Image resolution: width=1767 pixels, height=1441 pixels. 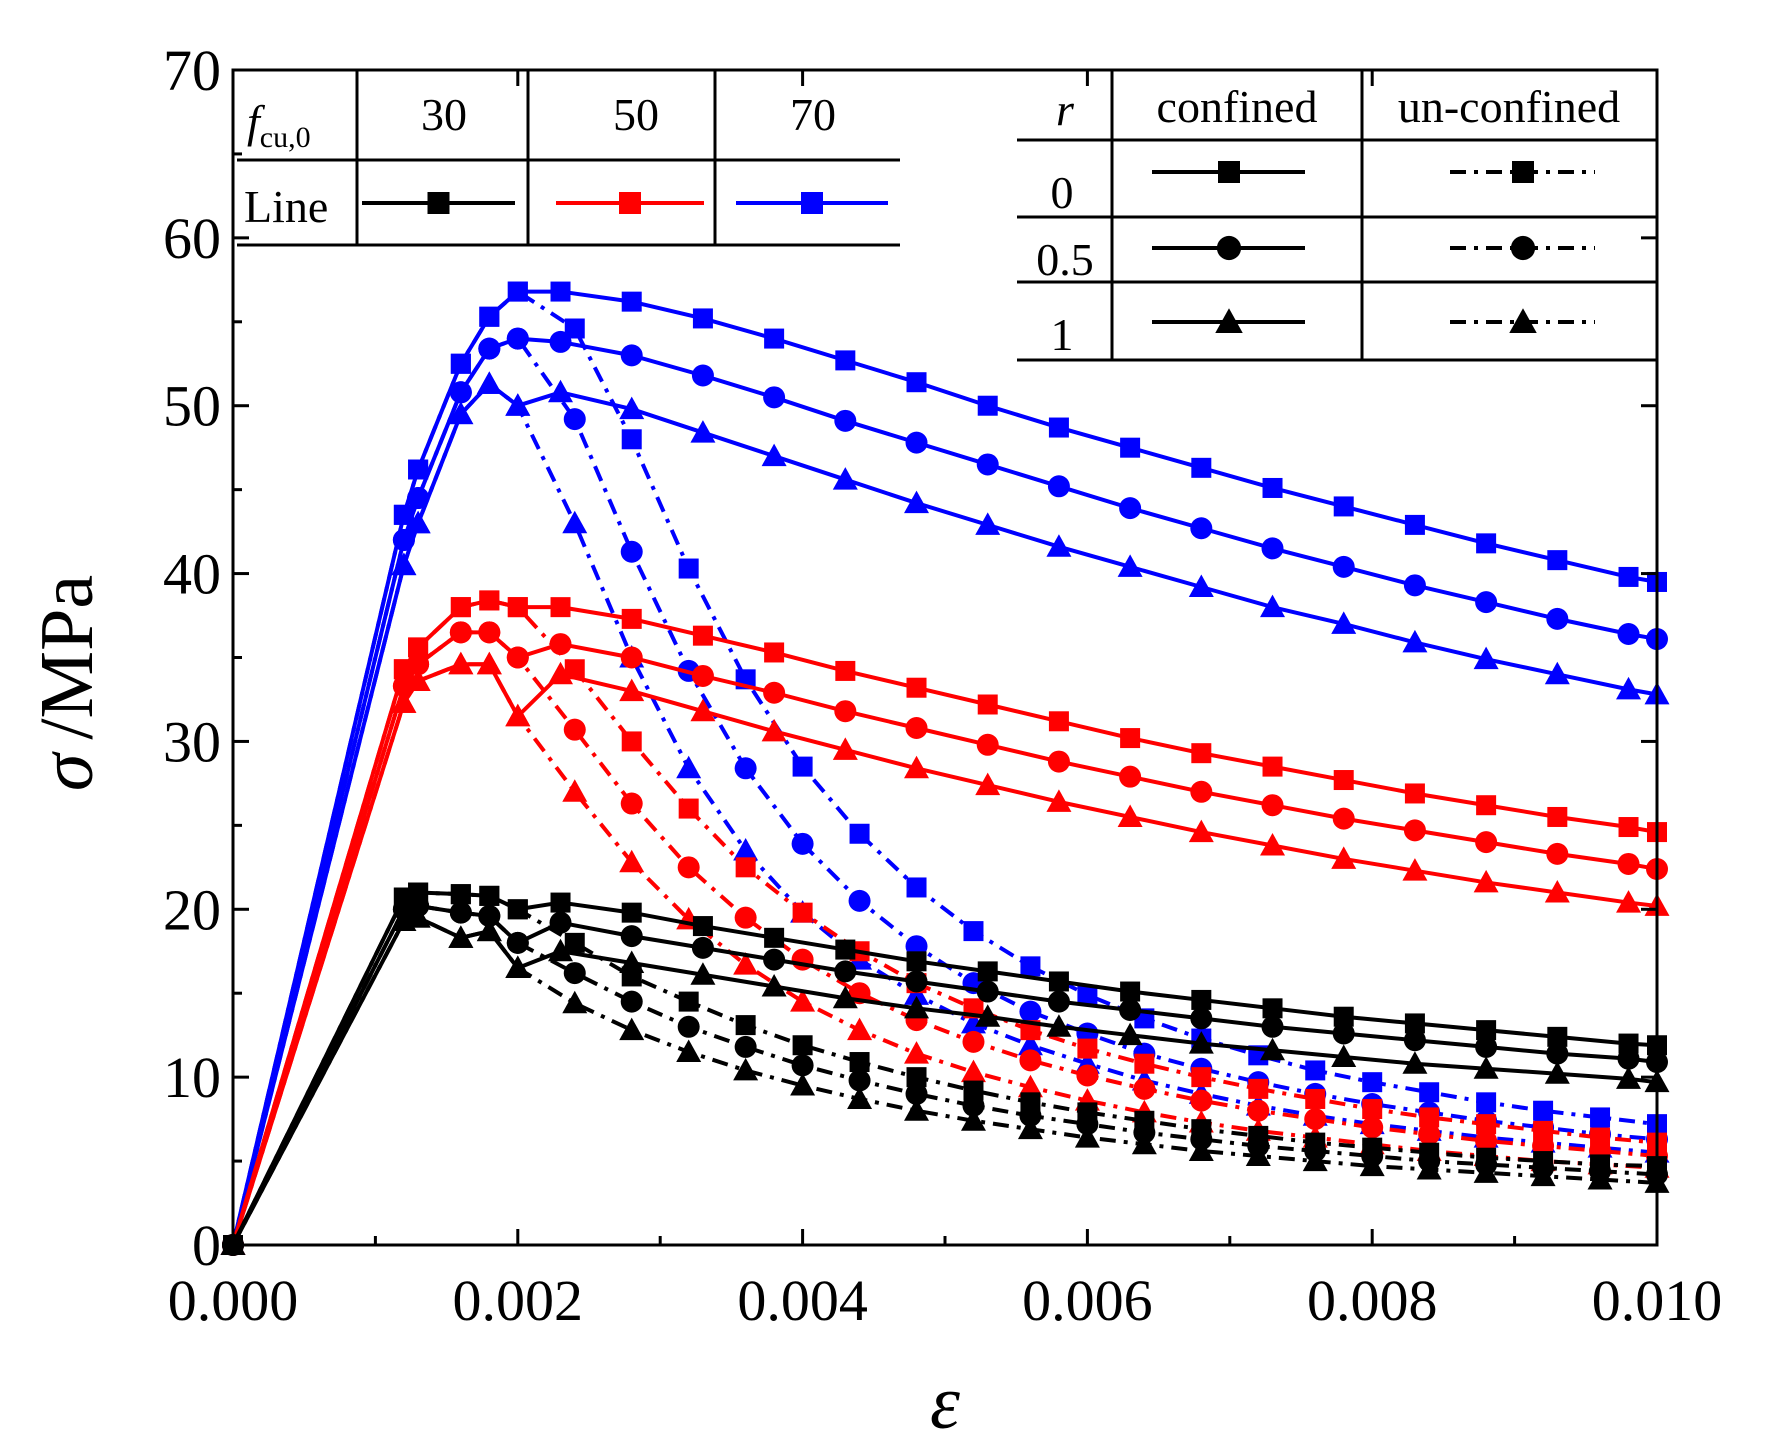 What do you see at coordinates (1657, 1300) in the screenshot?
I see `x-tick-label: 0.010` at bounding box center [1657, 1300].